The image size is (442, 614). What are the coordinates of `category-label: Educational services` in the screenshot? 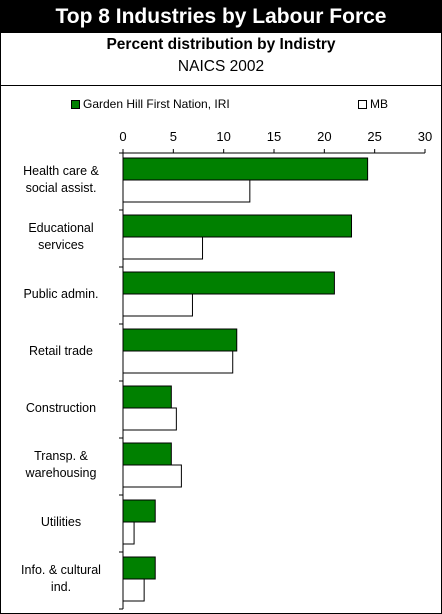 It's located at (61, 237).